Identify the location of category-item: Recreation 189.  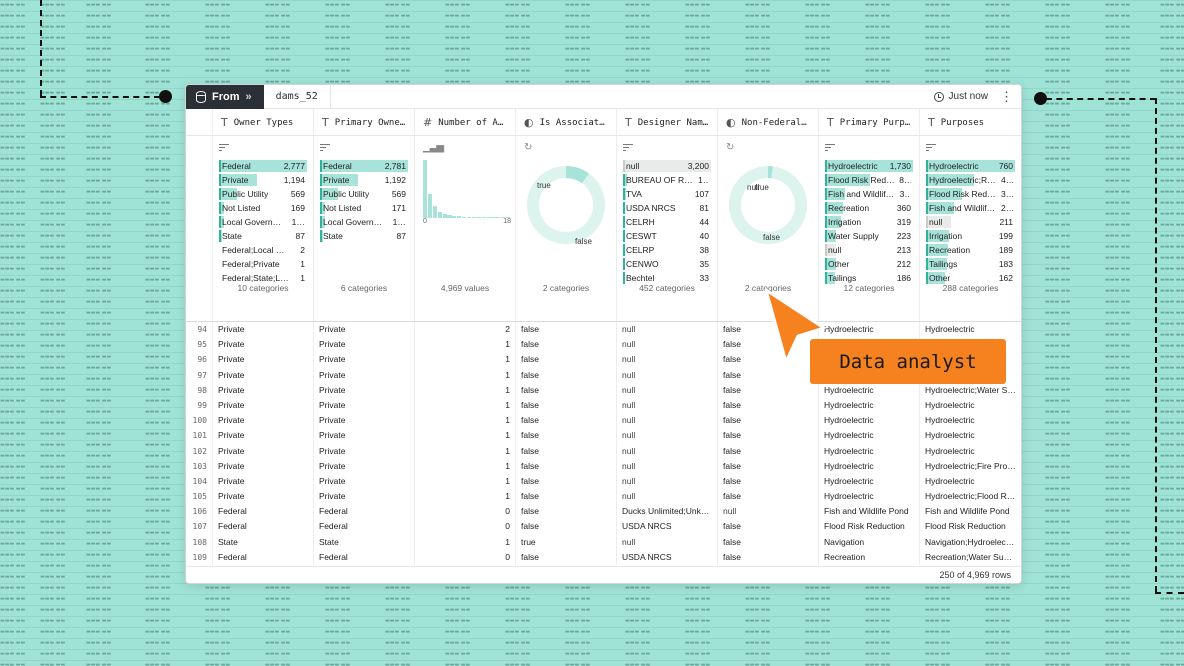
(970, 250).